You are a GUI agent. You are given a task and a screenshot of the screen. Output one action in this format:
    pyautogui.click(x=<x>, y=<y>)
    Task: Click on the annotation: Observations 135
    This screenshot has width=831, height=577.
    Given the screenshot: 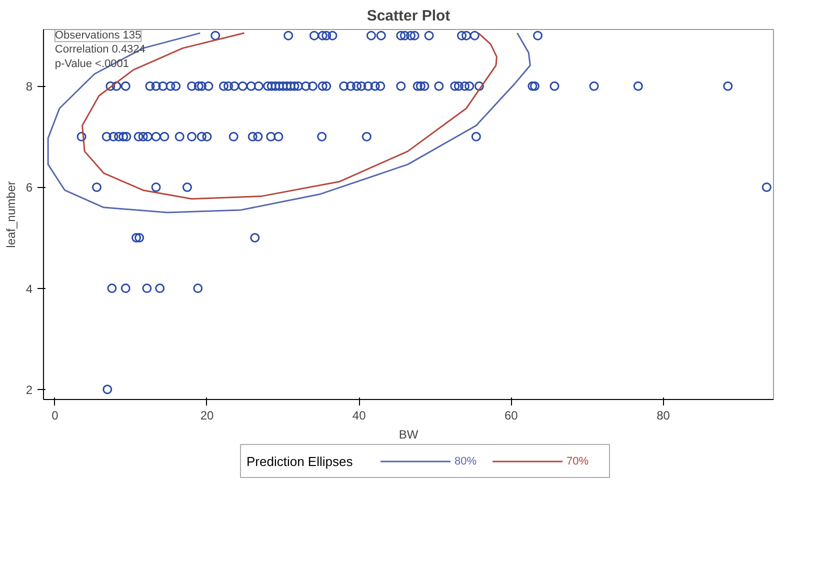 What is the action you would take?
    pyautogui.click(x=98, y=36)
    